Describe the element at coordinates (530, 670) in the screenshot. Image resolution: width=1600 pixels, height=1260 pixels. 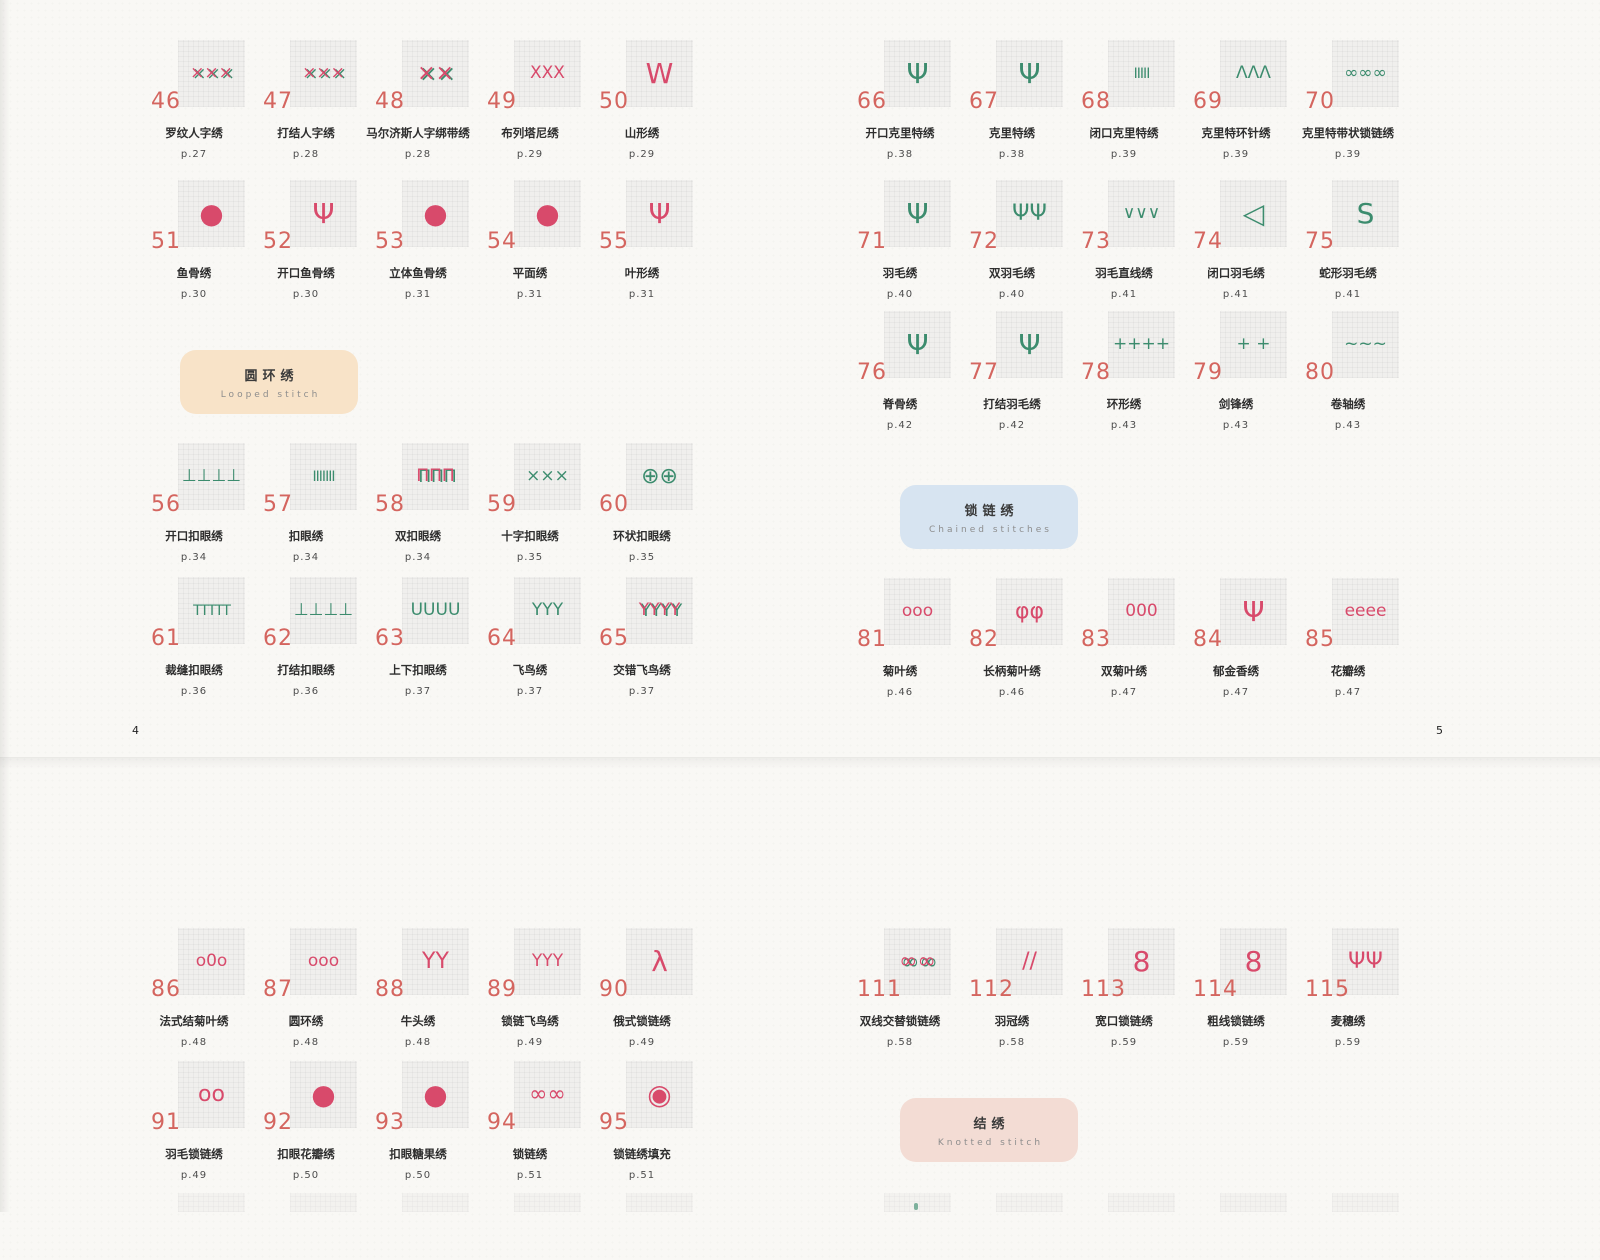
I see `stitch-name: 飞鸟绣` at that location.